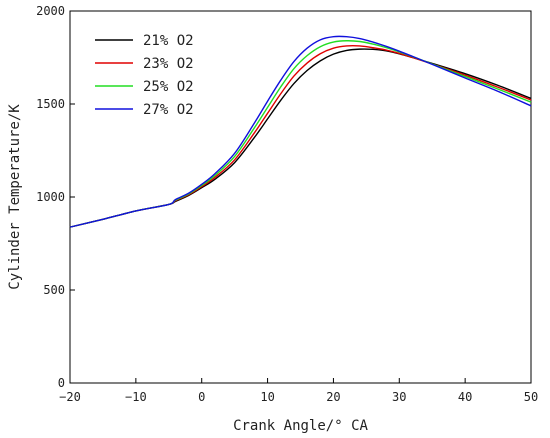  What do you see at coordinates (15, 197) in the screenshot?
I see `y-axis-title: Cylinder Temperature/K` at bounding box center [15, 197].